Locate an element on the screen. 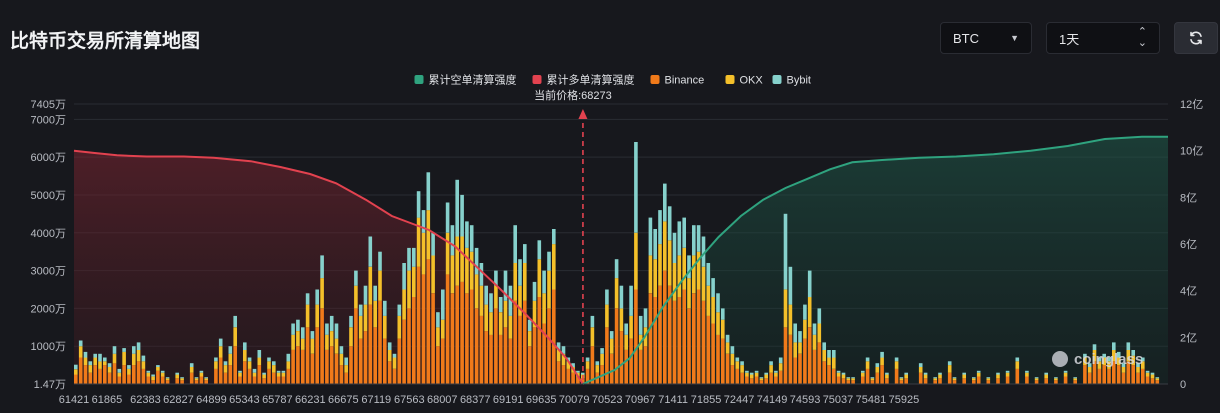 This screenshot has width=1220, height=413. refresh-button is located at coordinates (1196, 38).